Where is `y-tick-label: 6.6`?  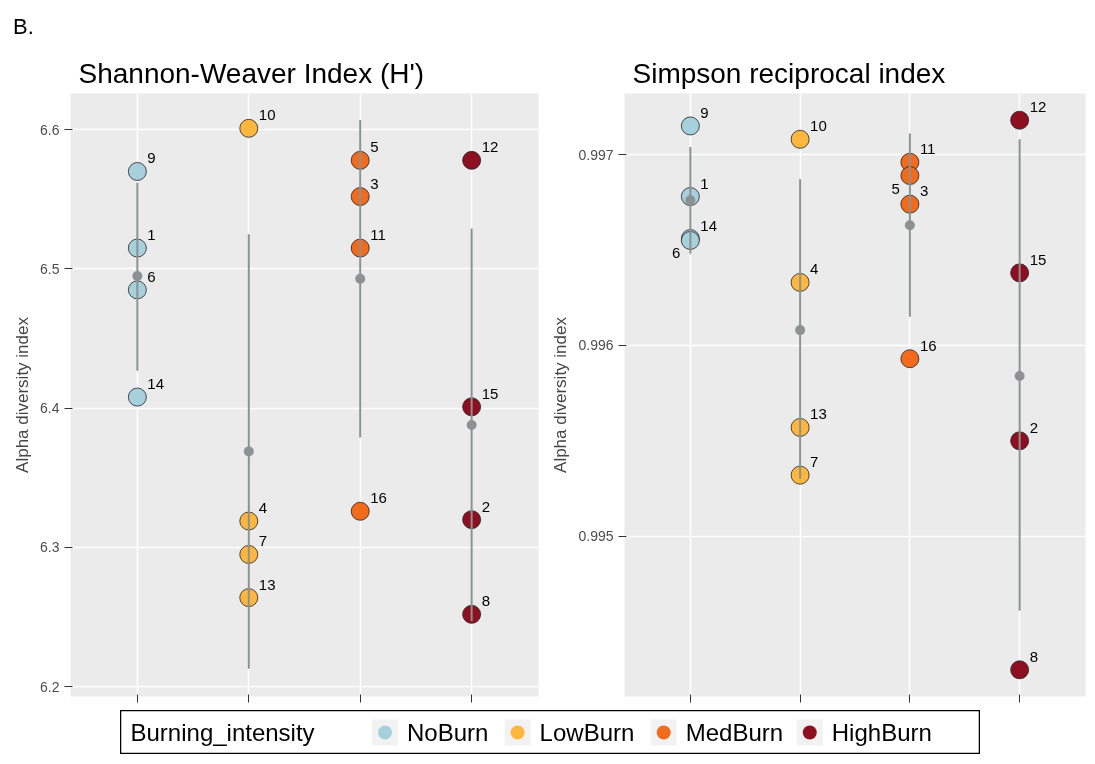
y-tick-label: 6.6 is located at coordinates (50, 129).